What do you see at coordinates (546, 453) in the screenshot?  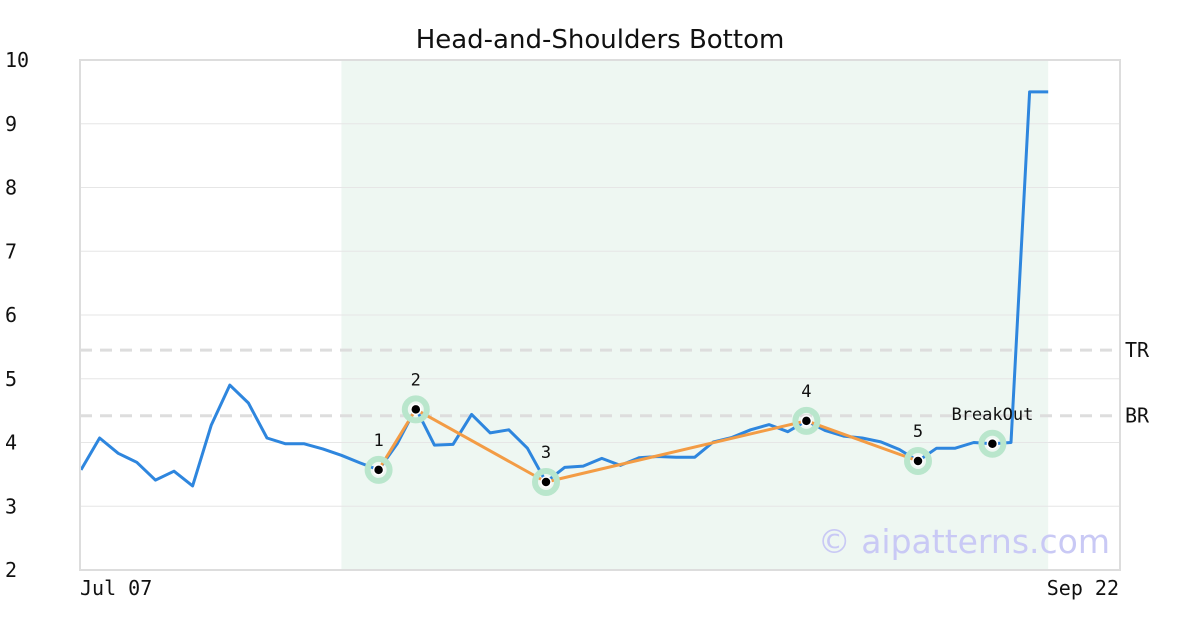 I see `pattern-point-label: 3` at bounding box center [546, 453].